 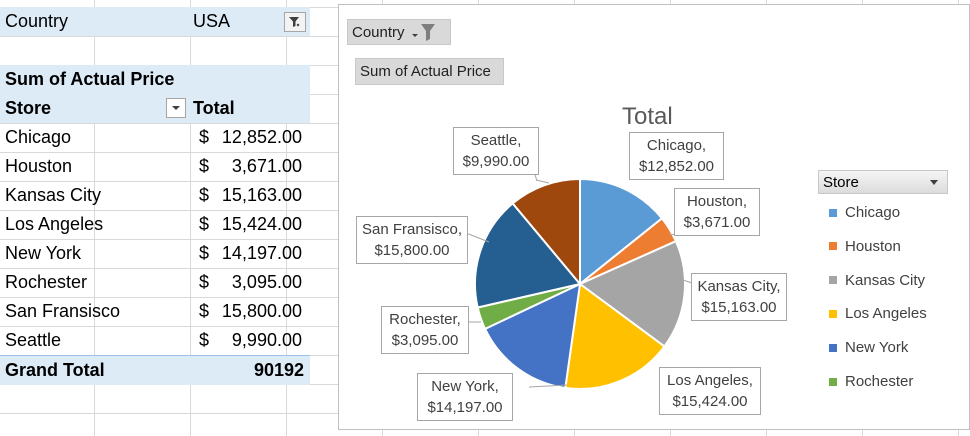 I want to click on store-name: Chicago, so click(x=38, y=137).